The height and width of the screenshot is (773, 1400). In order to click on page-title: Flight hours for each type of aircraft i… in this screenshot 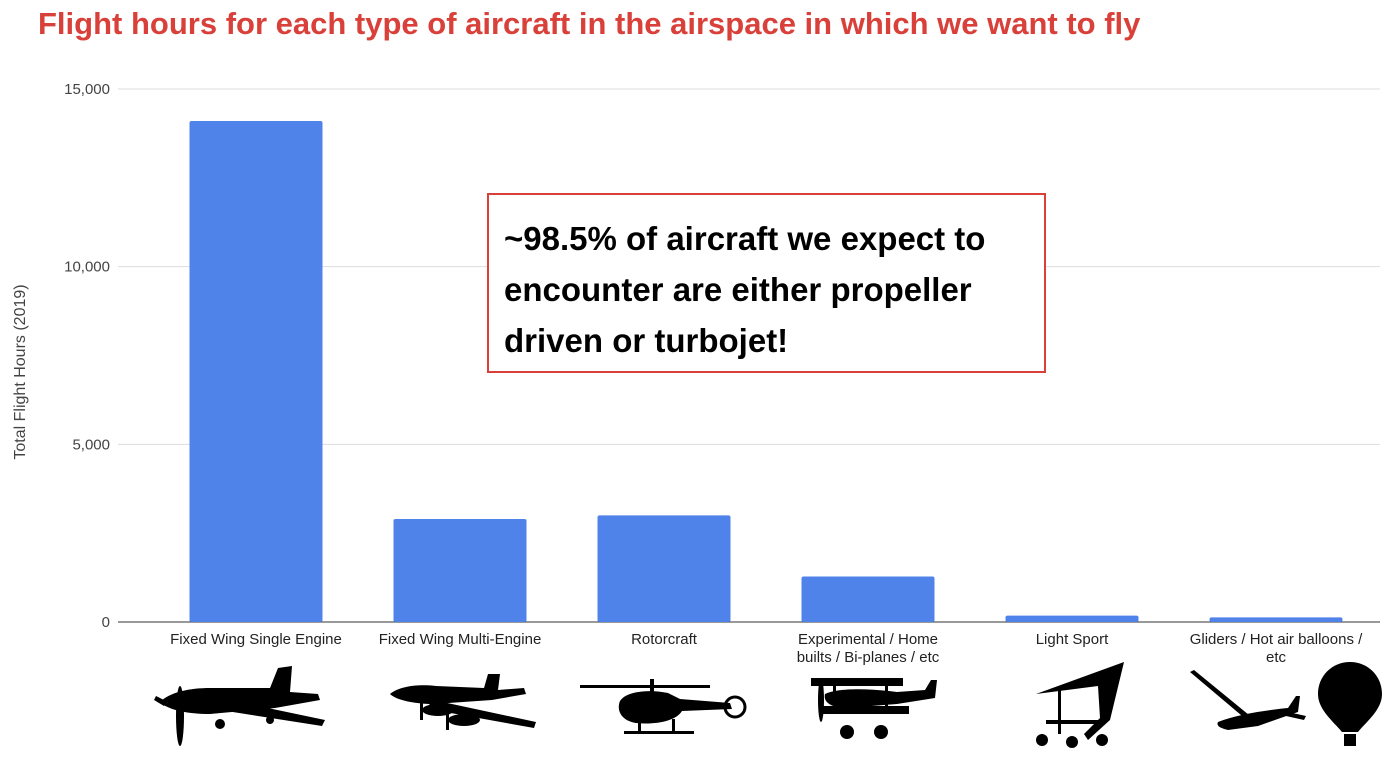, I will do `click(589, 23)`.